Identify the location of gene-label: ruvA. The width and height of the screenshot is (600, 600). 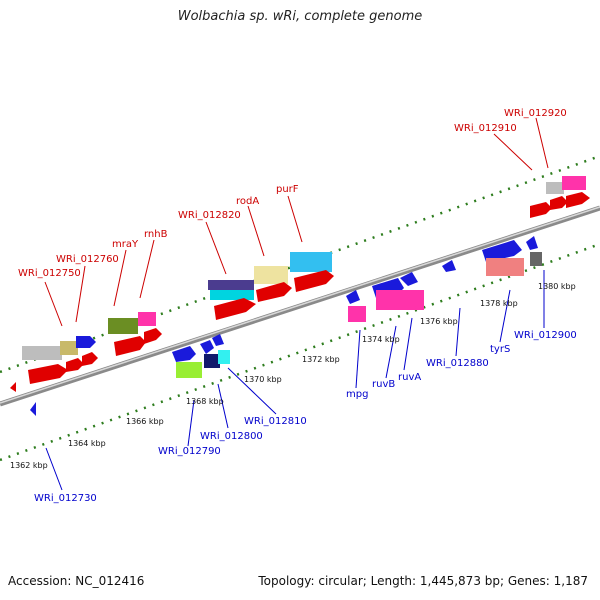
(409, 377).